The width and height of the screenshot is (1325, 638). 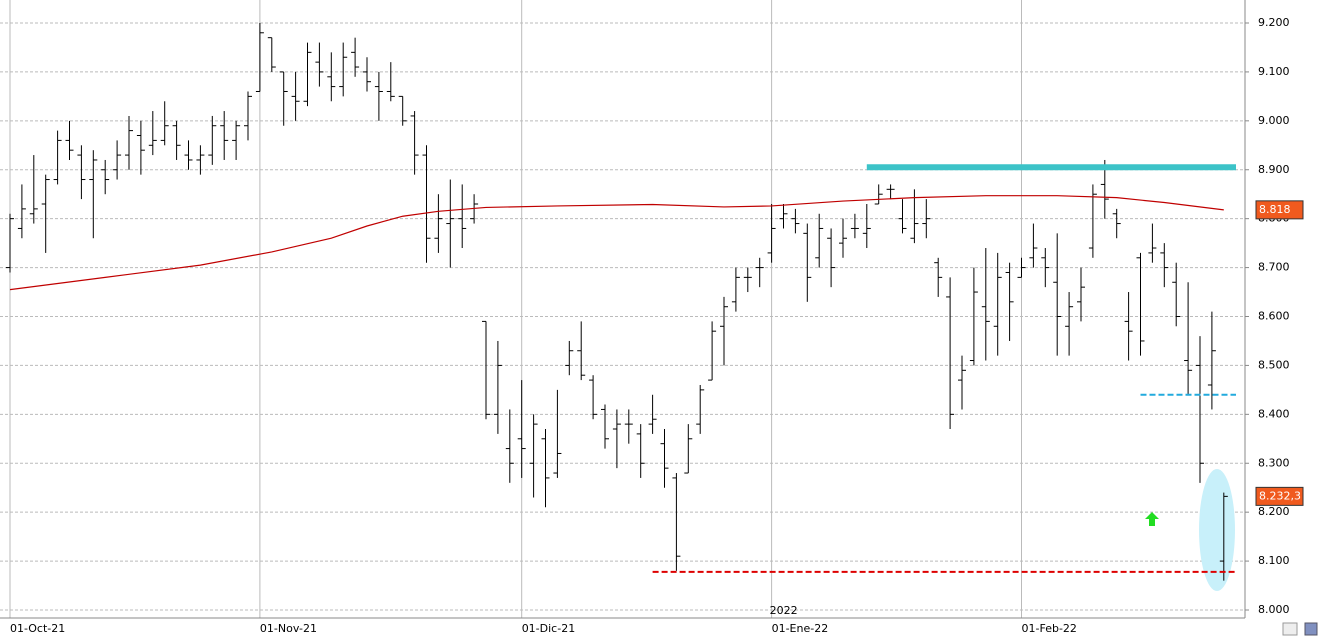 I want to click on y-tick-label: 9.000, so click(x=1274, y=120).